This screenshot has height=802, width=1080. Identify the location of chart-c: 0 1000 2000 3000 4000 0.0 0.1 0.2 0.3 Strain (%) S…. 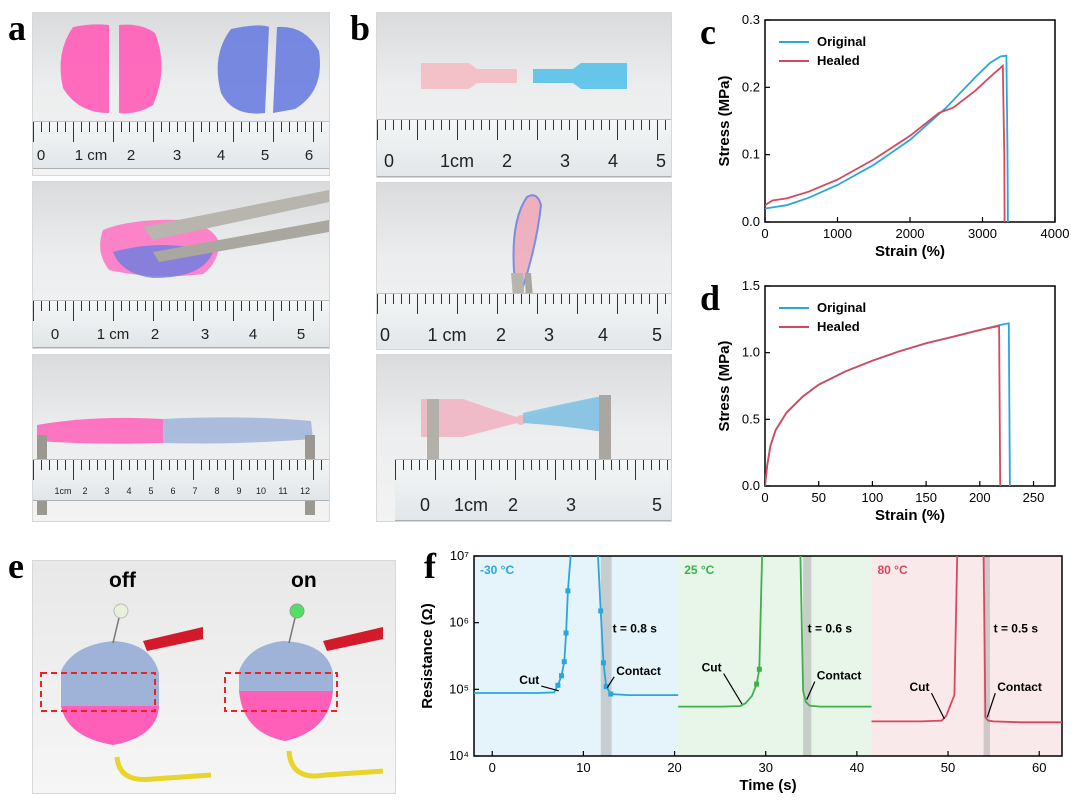
(892, 136).